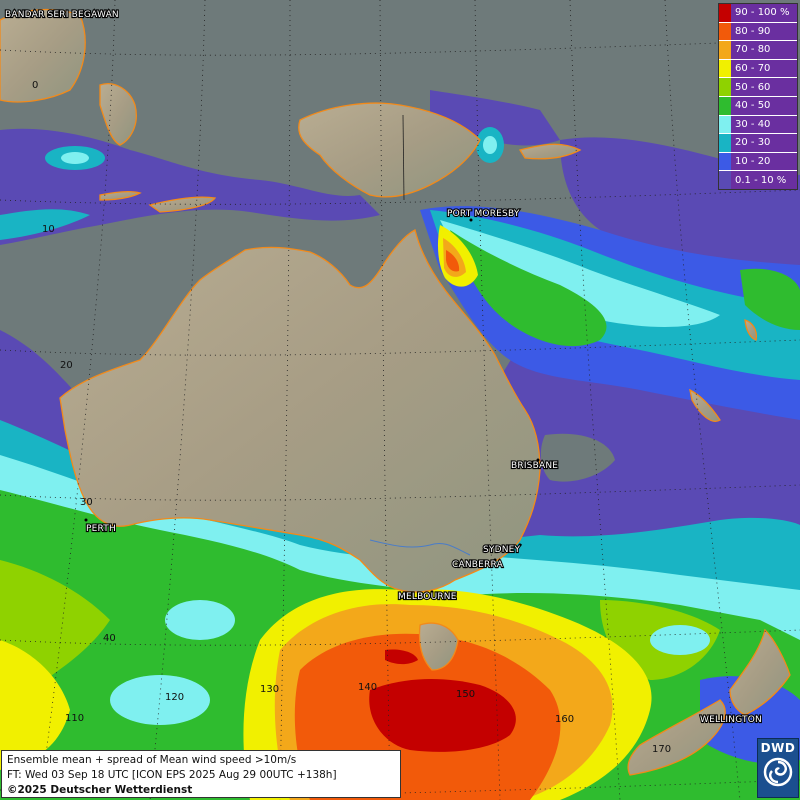 The image size is (800, 800). I want to click on legend-item: 20 - 30, so click(758, 143).